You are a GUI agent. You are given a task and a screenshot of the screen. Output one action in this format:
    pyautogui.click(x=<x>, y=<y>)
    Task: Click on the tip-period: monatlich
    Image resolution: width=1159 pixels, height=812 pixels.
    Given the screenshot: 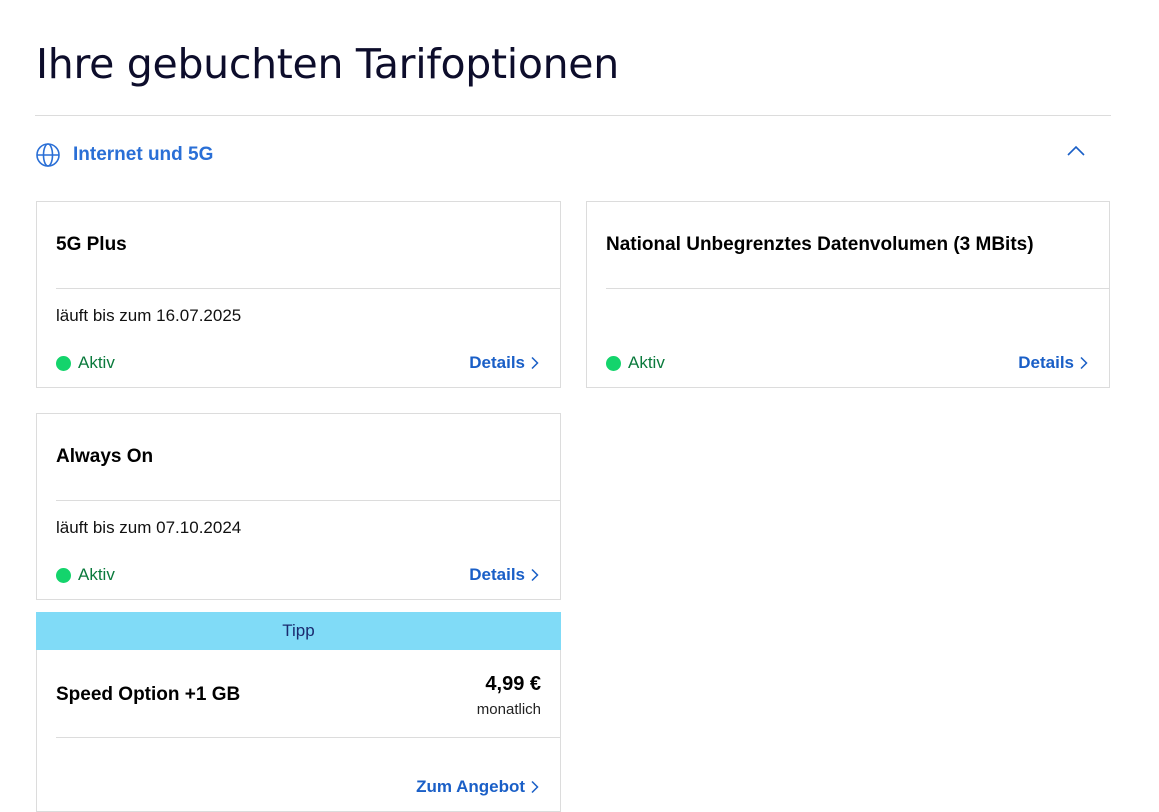 What is the action you would take?
    pyautogui.click(x=508, y=709)
    